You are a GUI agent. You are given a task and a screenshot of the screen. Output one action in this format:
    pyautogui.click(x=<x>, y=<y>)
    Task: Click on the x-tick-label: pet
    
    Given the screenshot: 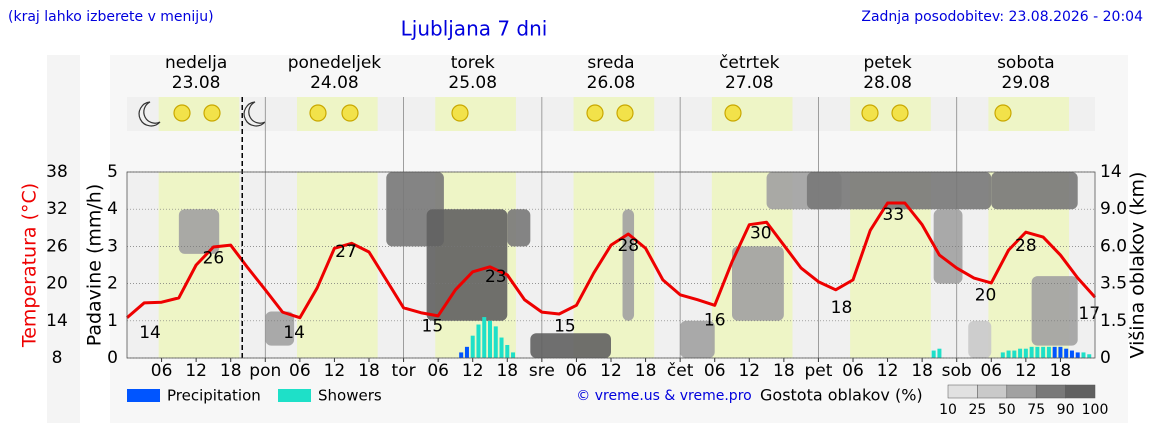 What is the action you would take?
    pyautogui.click(x=818, y=371)
    